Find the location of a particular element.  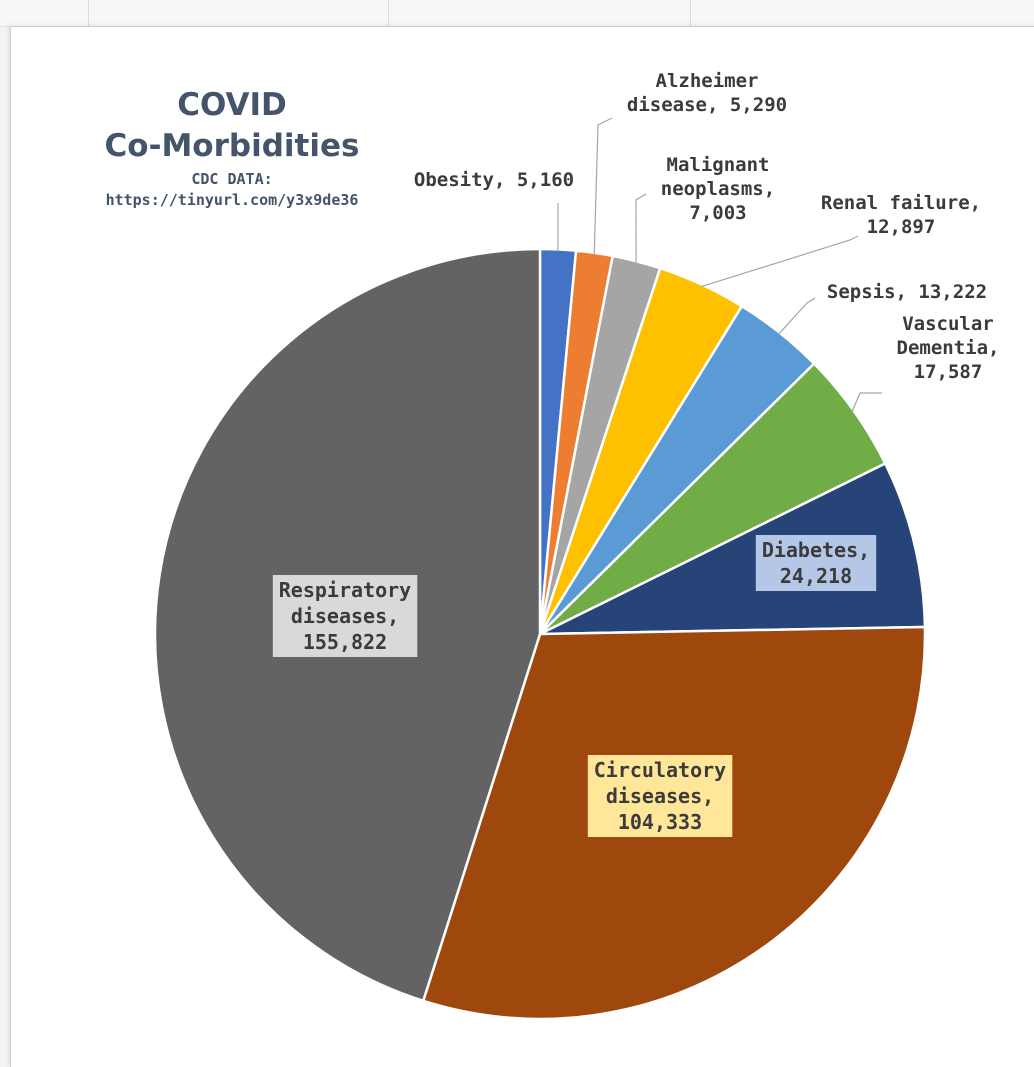

data-label-text: Malignant is located at coordinates (718, 165).